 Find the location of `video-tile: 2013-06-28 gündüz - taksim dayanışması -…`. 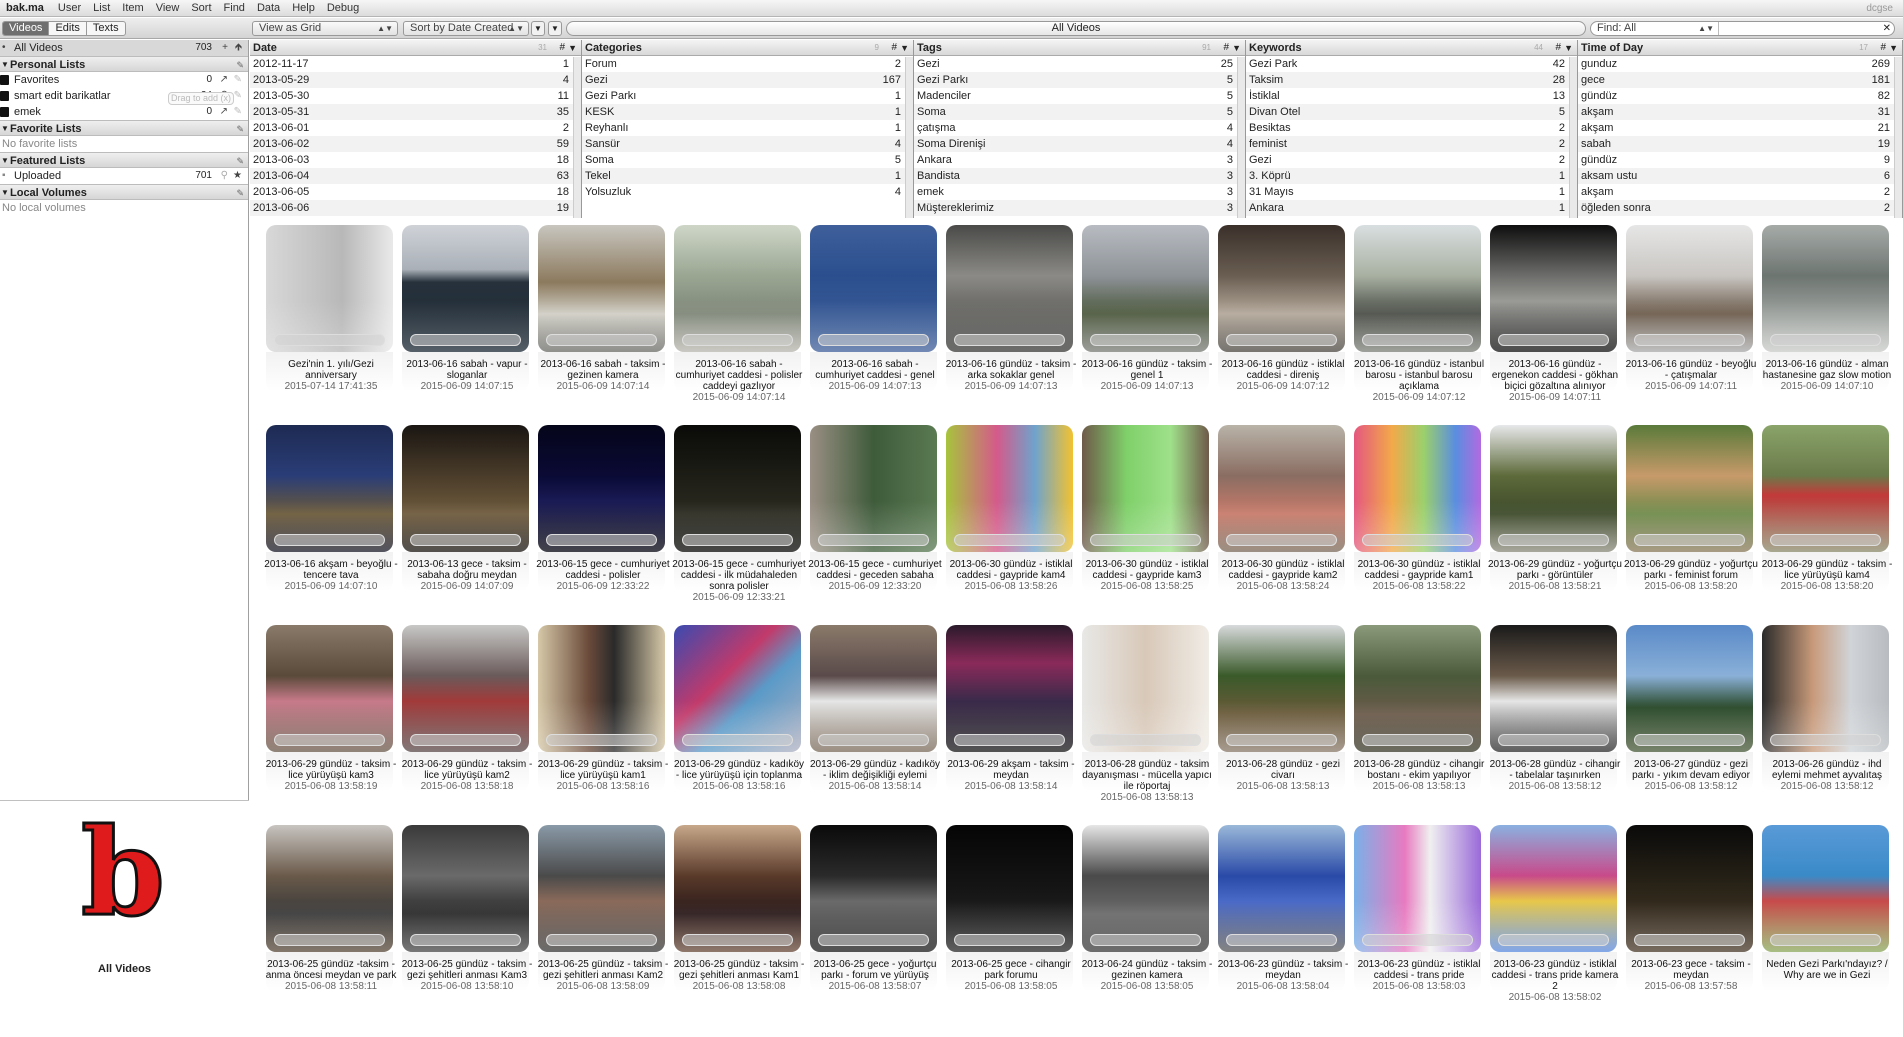

video-tile: 2013-06-28 gündüz - taksim dayanışması -… is located at coordinates (1146, 717).